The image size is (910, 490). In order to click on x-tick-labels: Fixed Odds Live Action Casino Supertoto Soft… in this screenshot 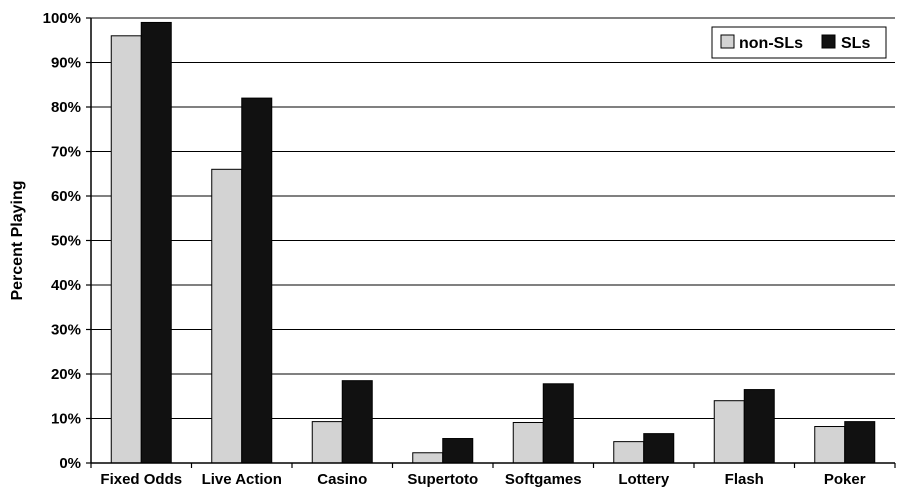, I will do `click(482, 479)`.